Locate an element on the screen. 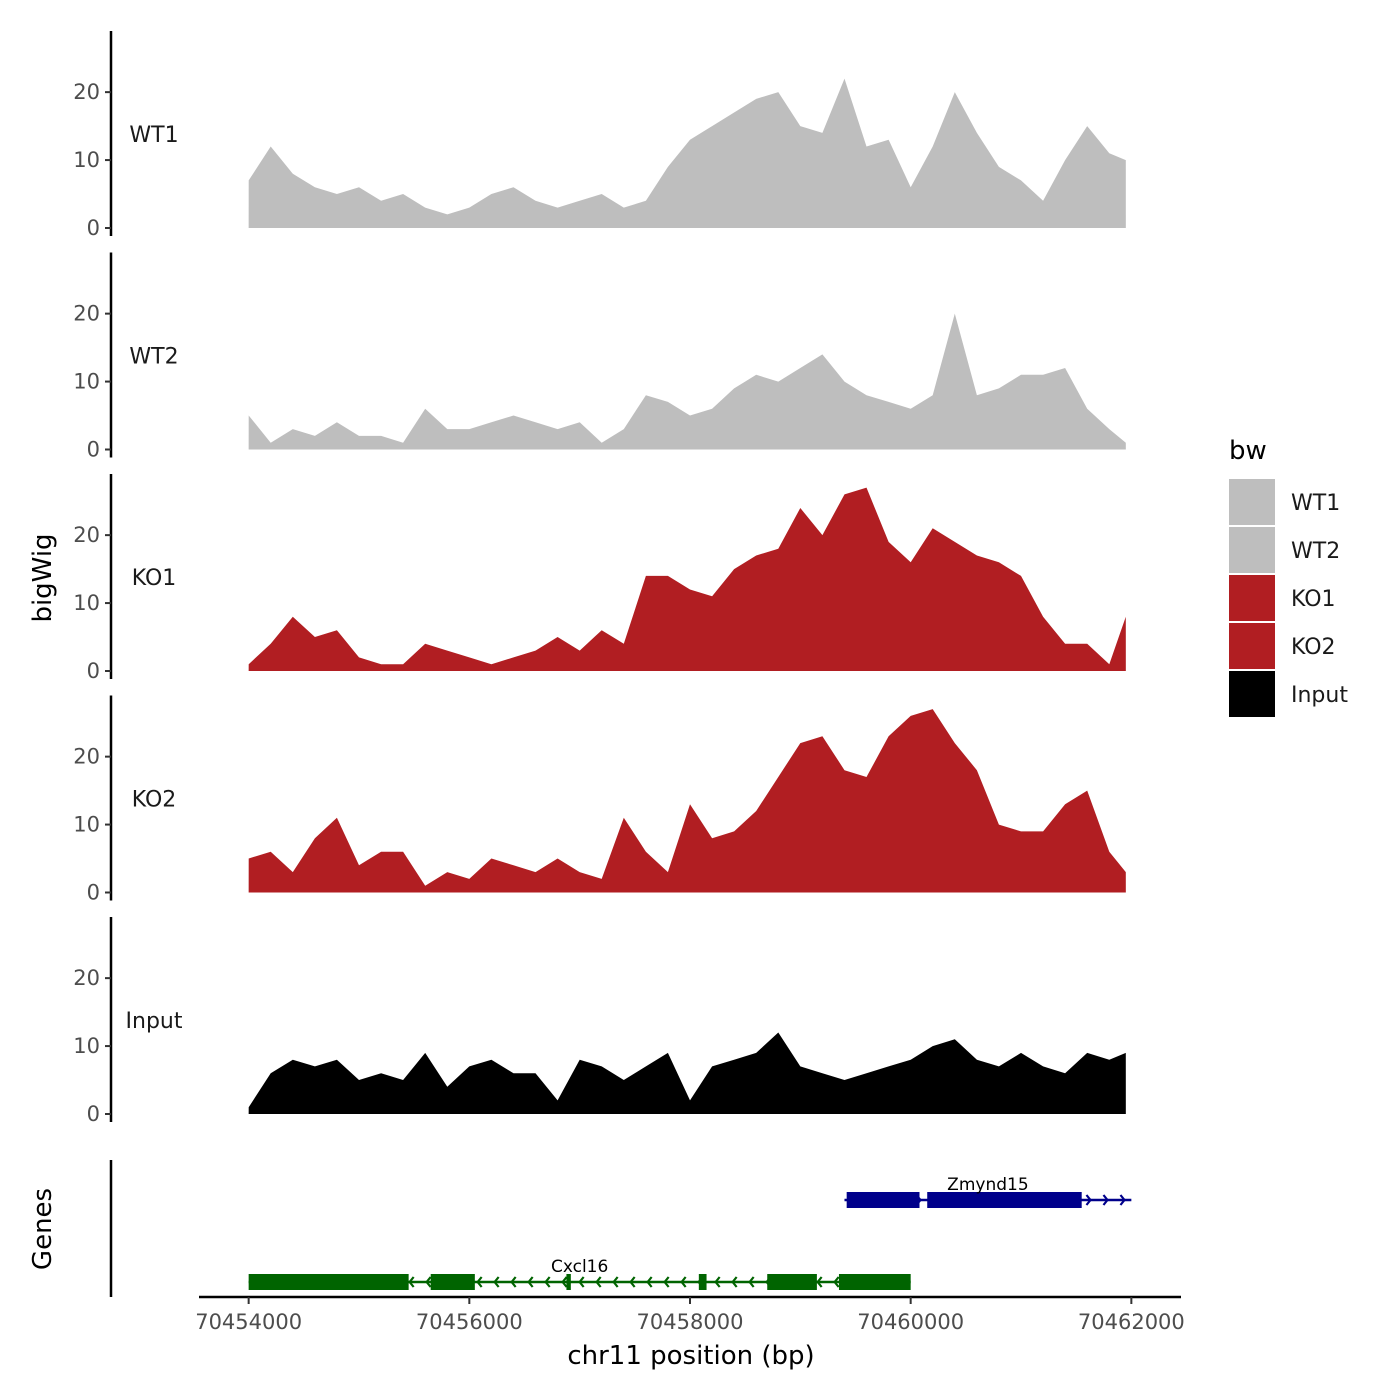 This screenshot has height=1400, width=1400. track-wt1: 0 10 20 WT1 is located at coordinates (599, 135).